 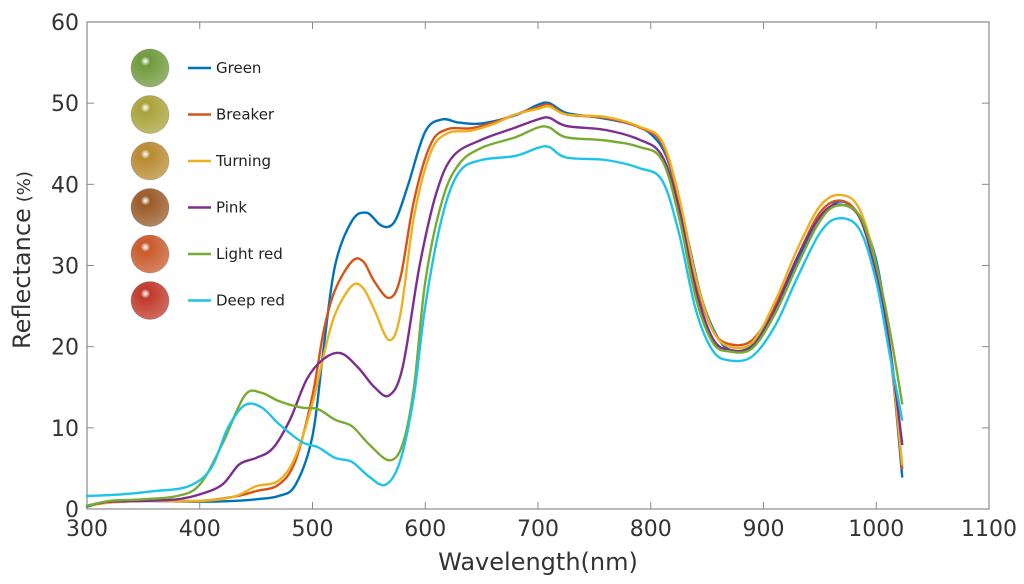 I want to click on x-tick-label: 1000, so click(x=876, y=529).